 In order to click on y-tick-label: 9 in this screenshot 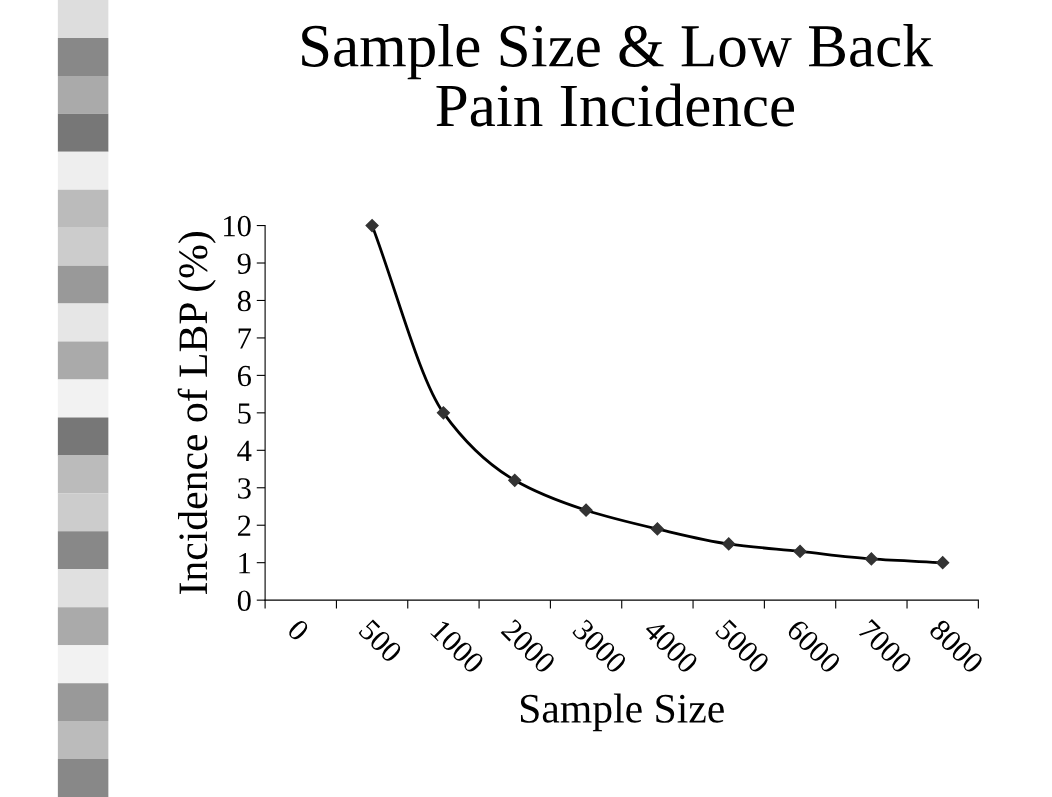, I will do `click(244, 263)`.